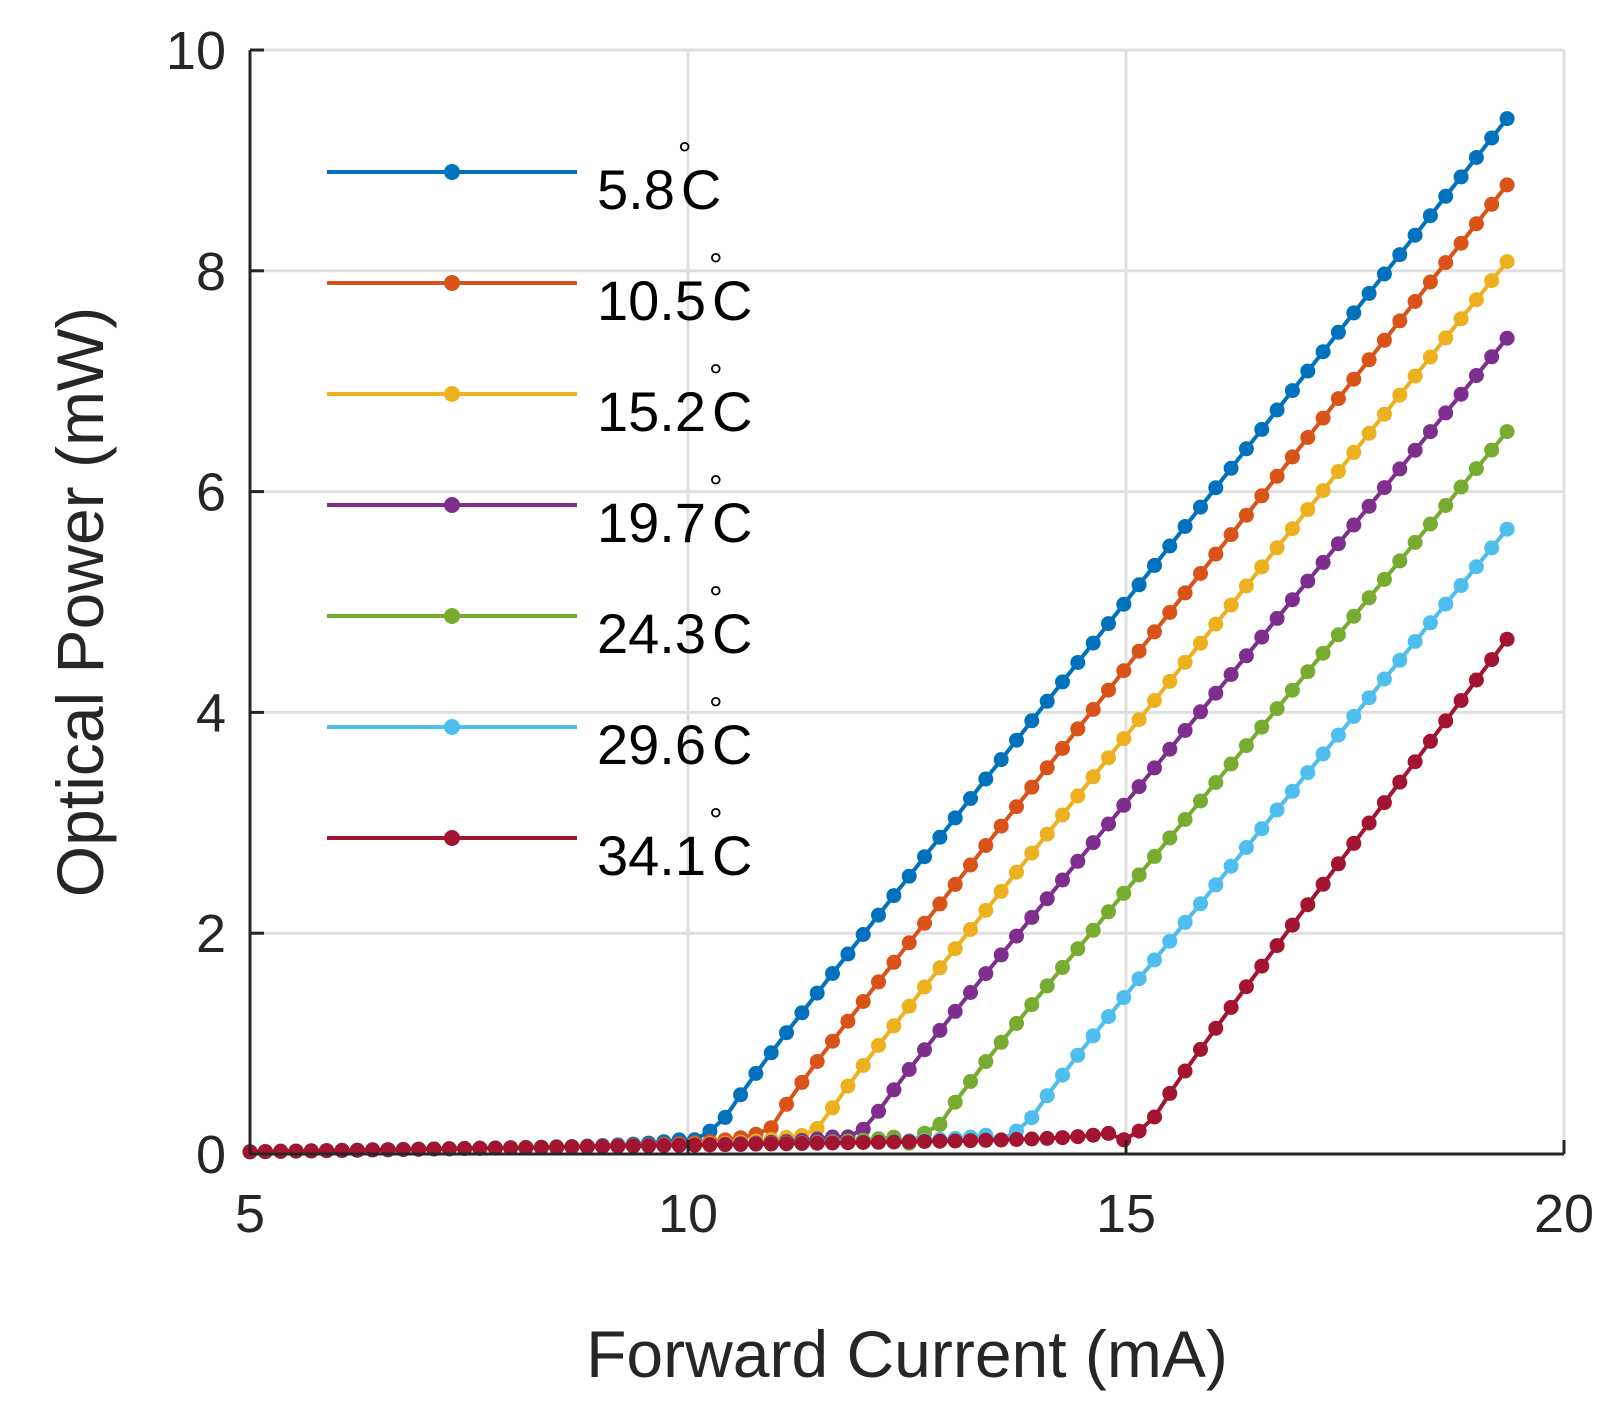  Describe the element at coordinates (539, 844) in the screenshot. I see `legend-item: 34.1°C` at that location.